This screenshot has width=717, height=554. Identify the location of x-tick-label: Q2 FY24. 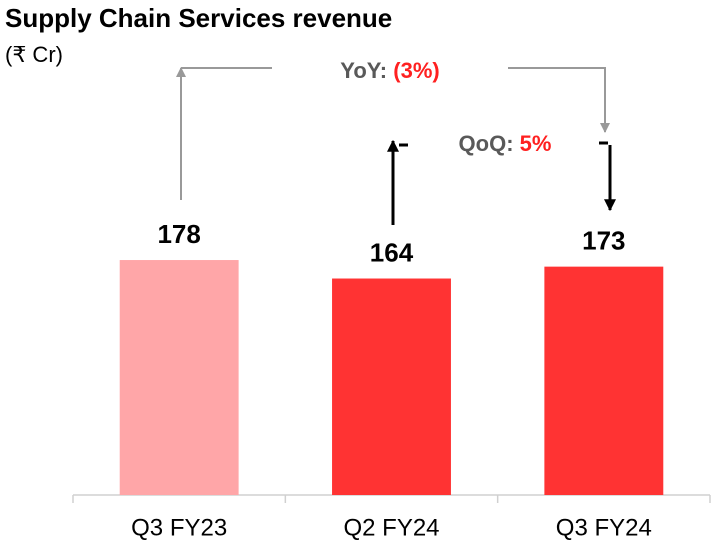
(391, 527).